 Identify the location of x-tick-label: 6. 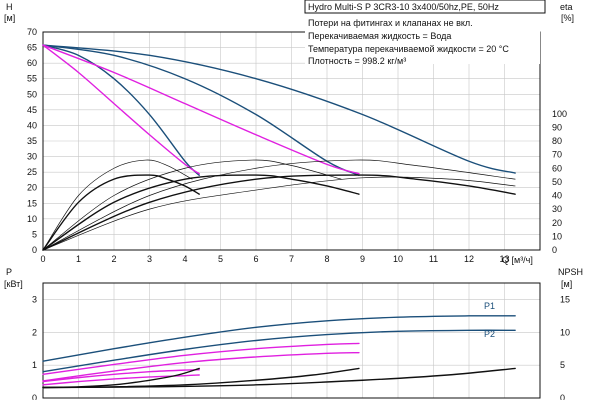
(255, 259).